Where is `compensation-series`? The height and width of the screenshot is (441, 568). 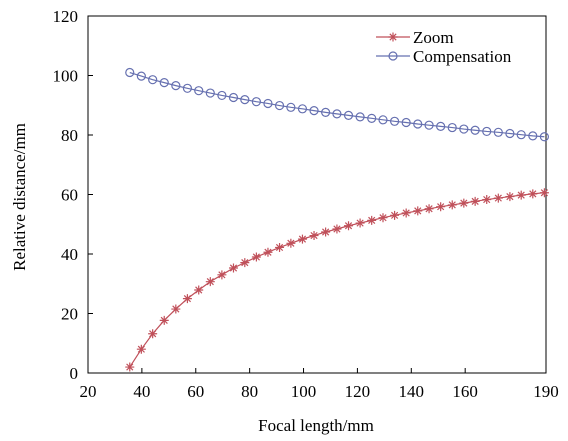 compensation-series is located at coordinates (337, 104).